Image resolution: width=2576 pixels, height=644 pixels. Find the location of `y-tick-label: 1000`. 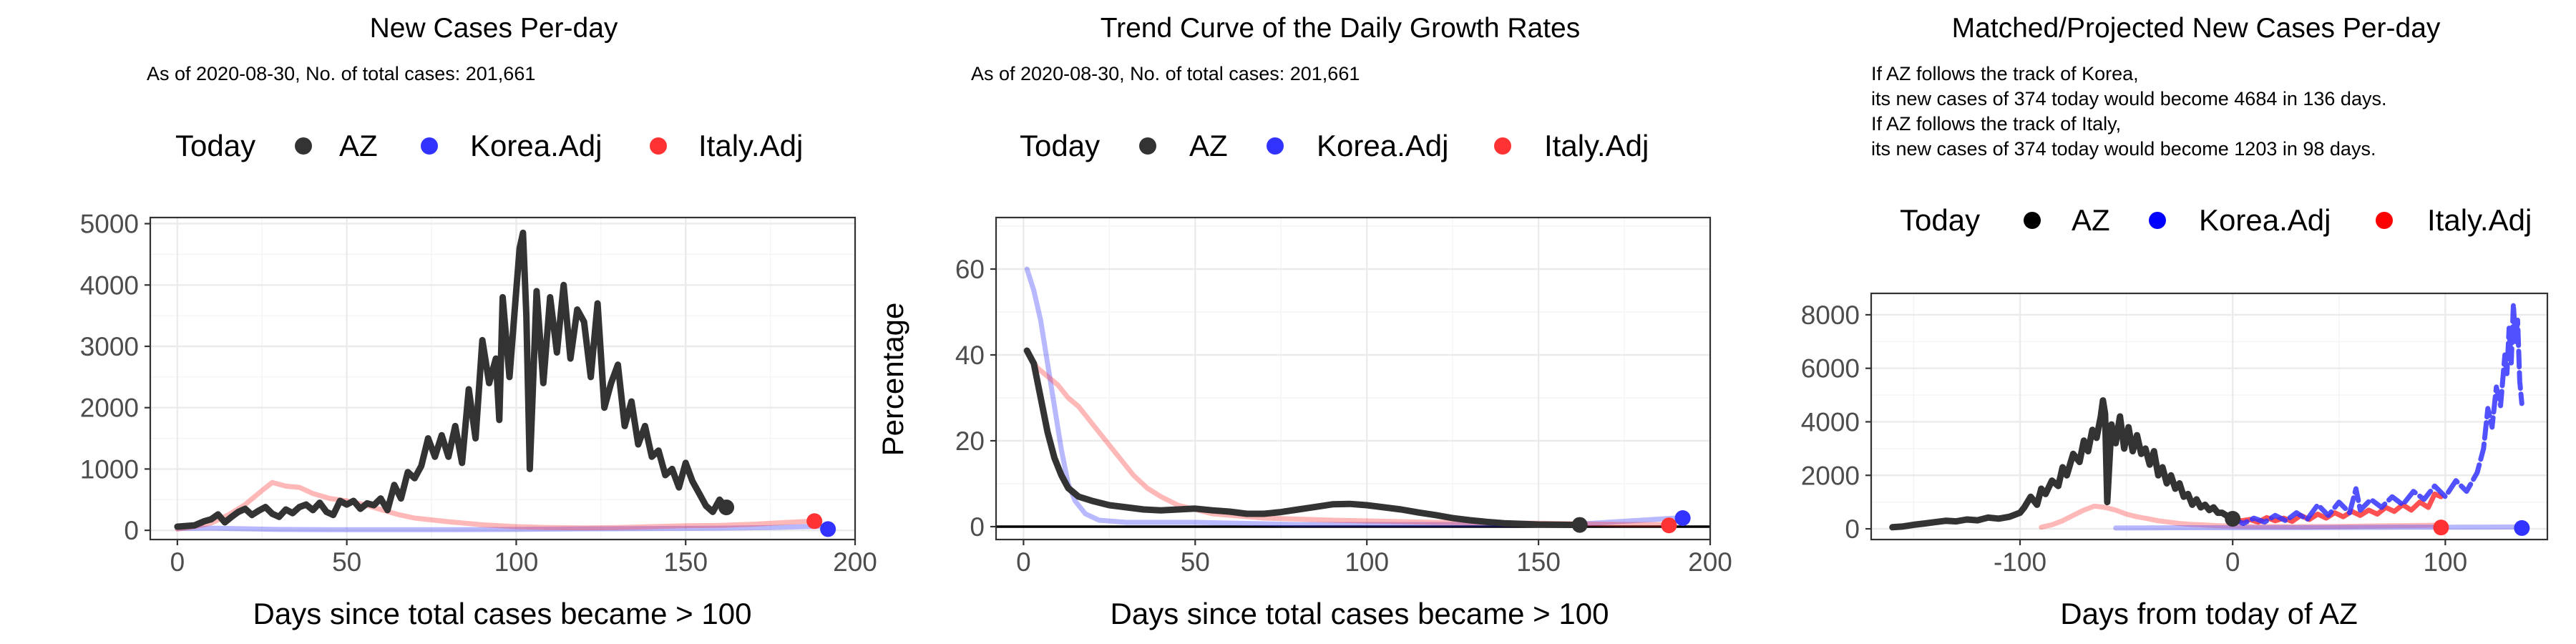

y-tick-label: 1000 is located at coordinates (109, 469).